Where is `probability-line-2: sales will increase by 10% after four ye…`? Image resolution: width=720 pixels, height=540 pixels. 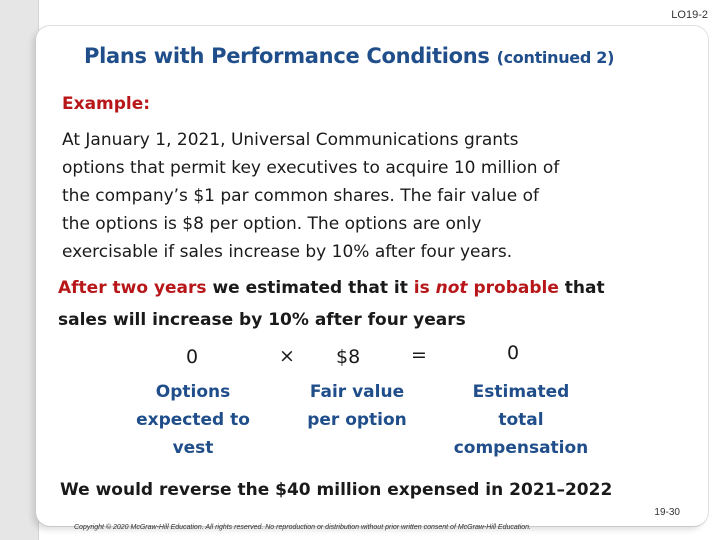
probability-line-2: sales will increase by 10% after four ye… is located at coordinates (262, 320).